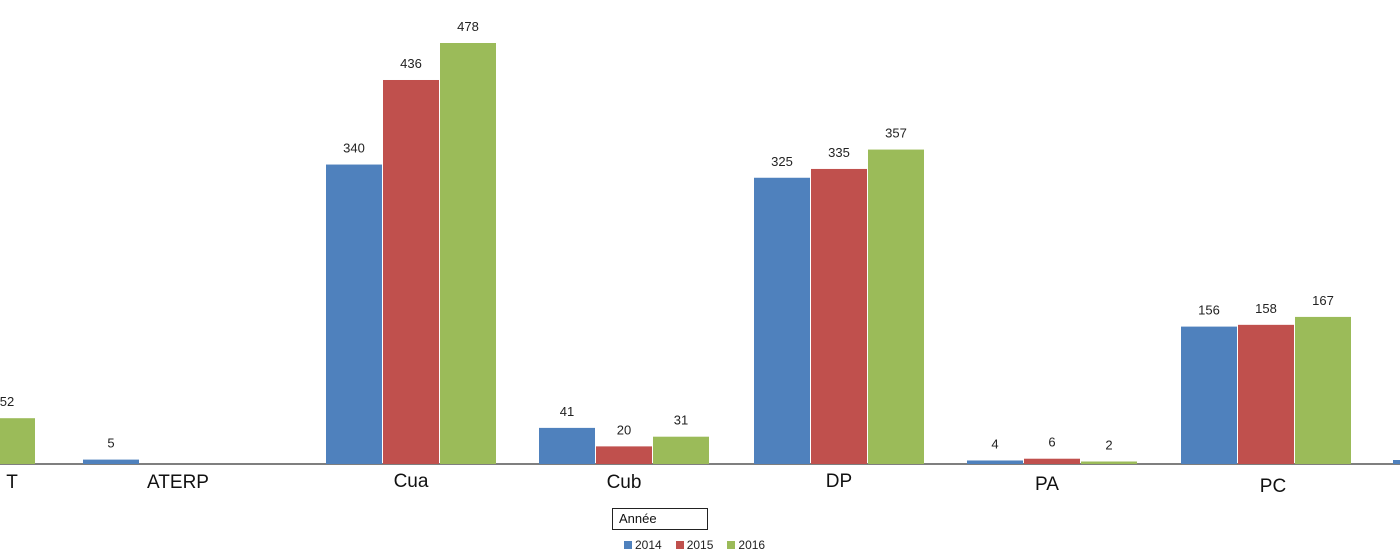  What do you see at coordinates (782, 161) in the screenshot?
I see `data-label-dp-2014: 325` at bounding box center [782, 161].